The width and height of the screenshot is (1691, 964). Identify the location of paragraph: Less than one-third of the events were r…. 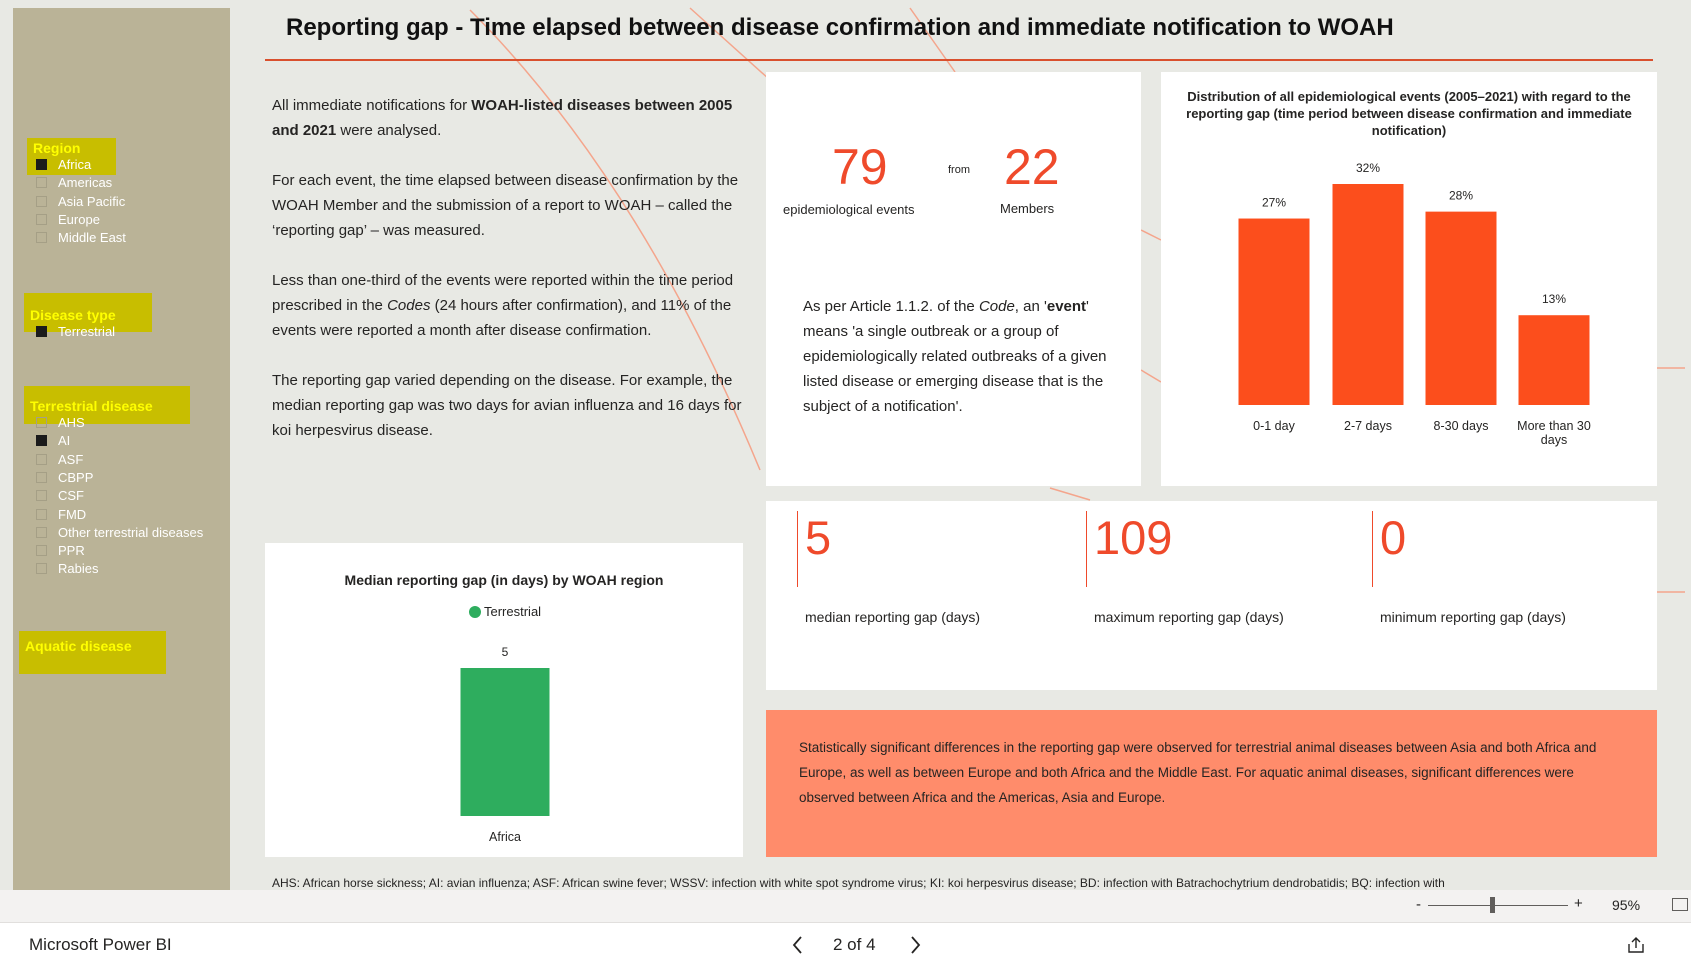
(509, 305).